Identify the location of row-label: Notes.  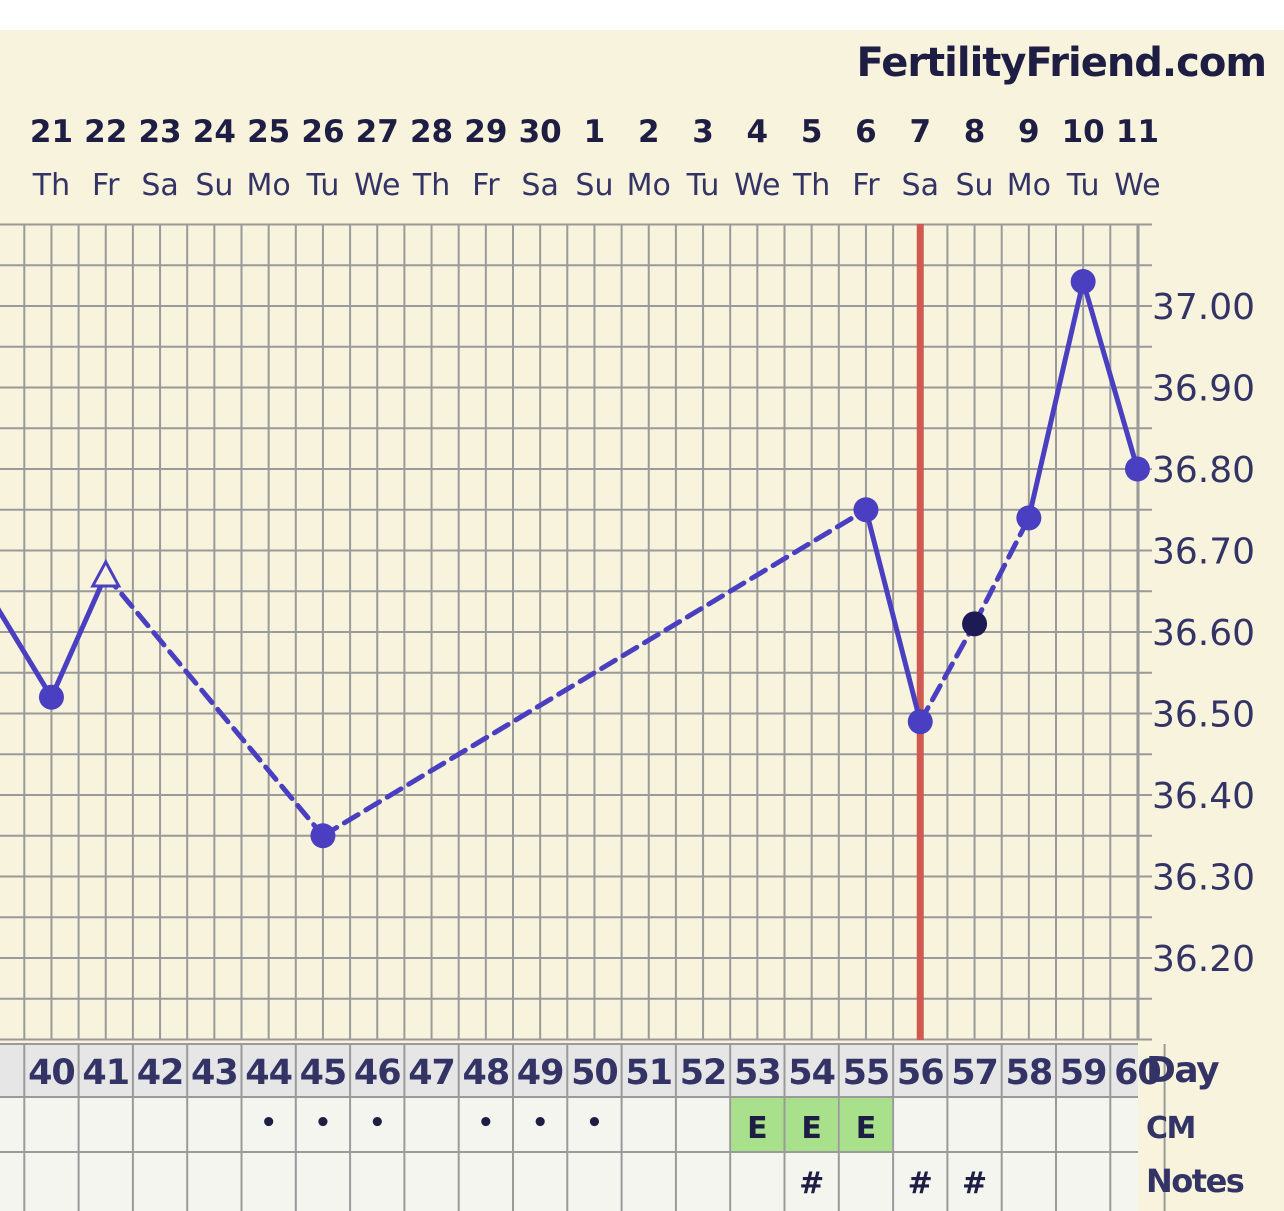
(1195, 1181).